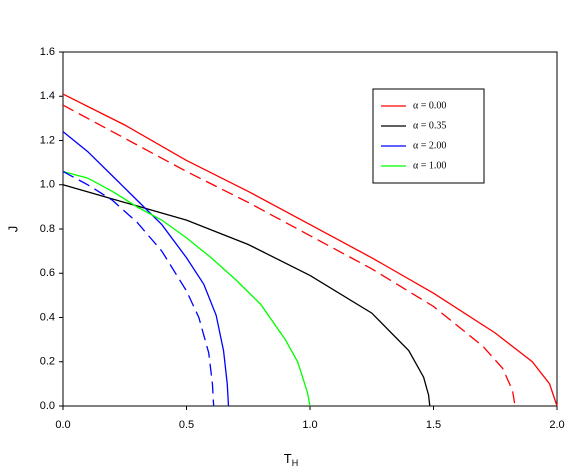  Describe the element at coordinates (429, 125) in the screenshot. I see `legend-label: α = 0.35` at that location.